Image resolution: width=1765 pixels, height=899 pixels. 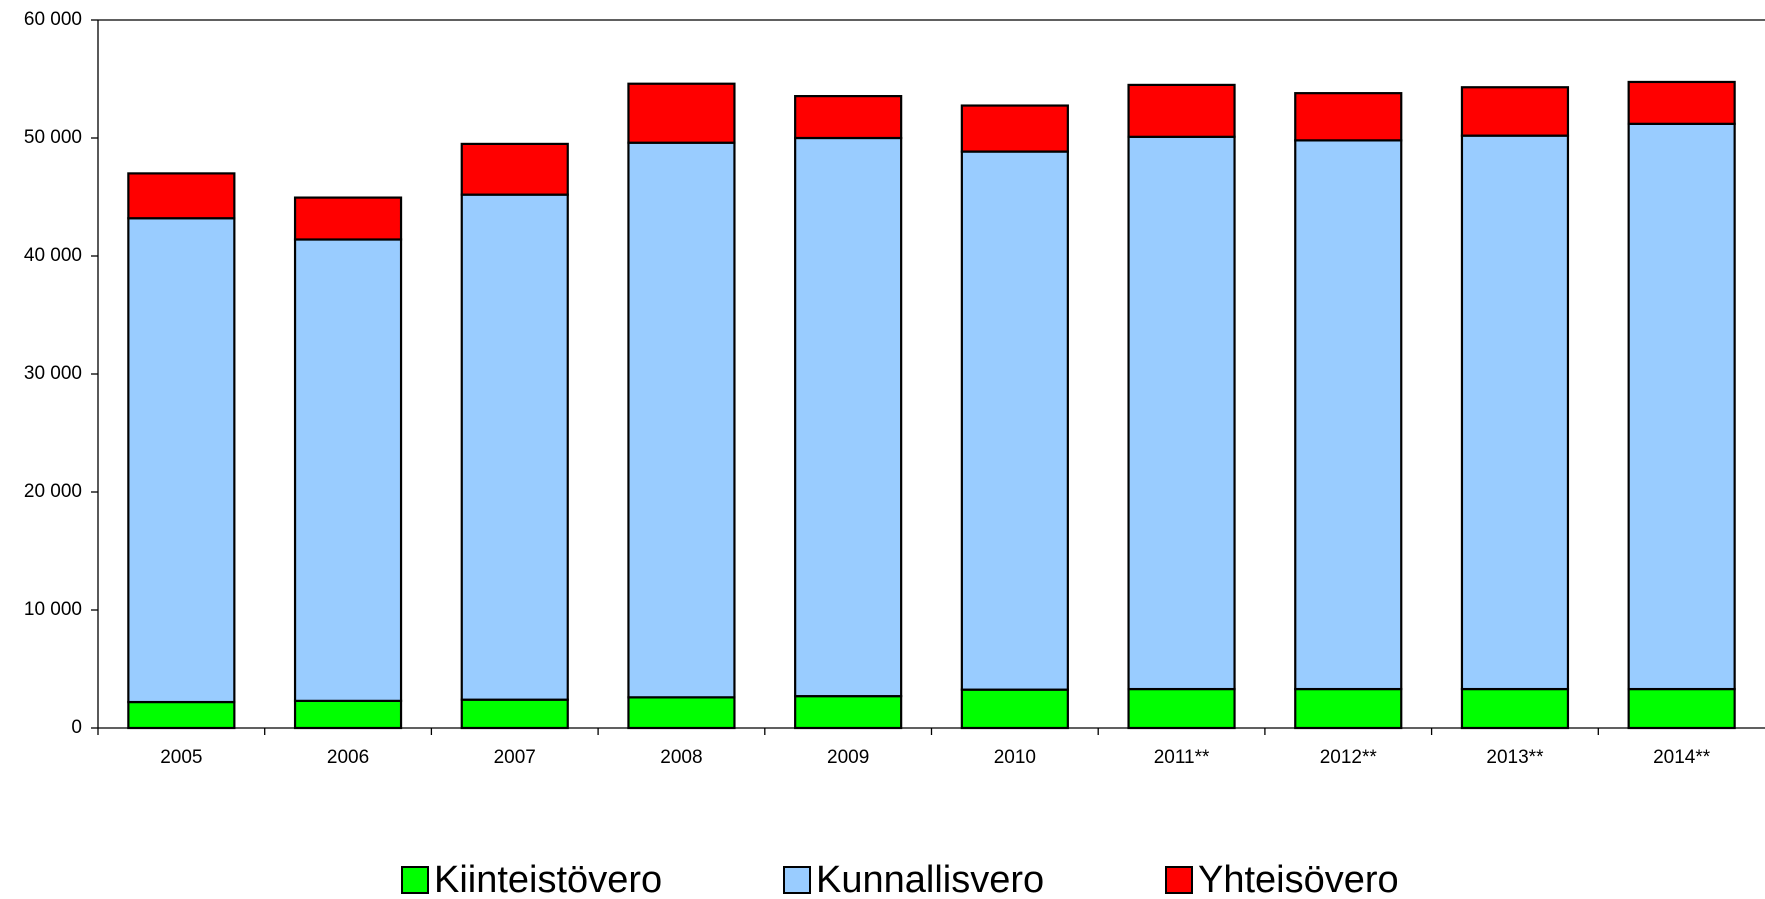 What do you see at coordinates (1515, 757) in the screenshot?
I see `x-tick-label: 2013**` at bounding box center [1515, 757].